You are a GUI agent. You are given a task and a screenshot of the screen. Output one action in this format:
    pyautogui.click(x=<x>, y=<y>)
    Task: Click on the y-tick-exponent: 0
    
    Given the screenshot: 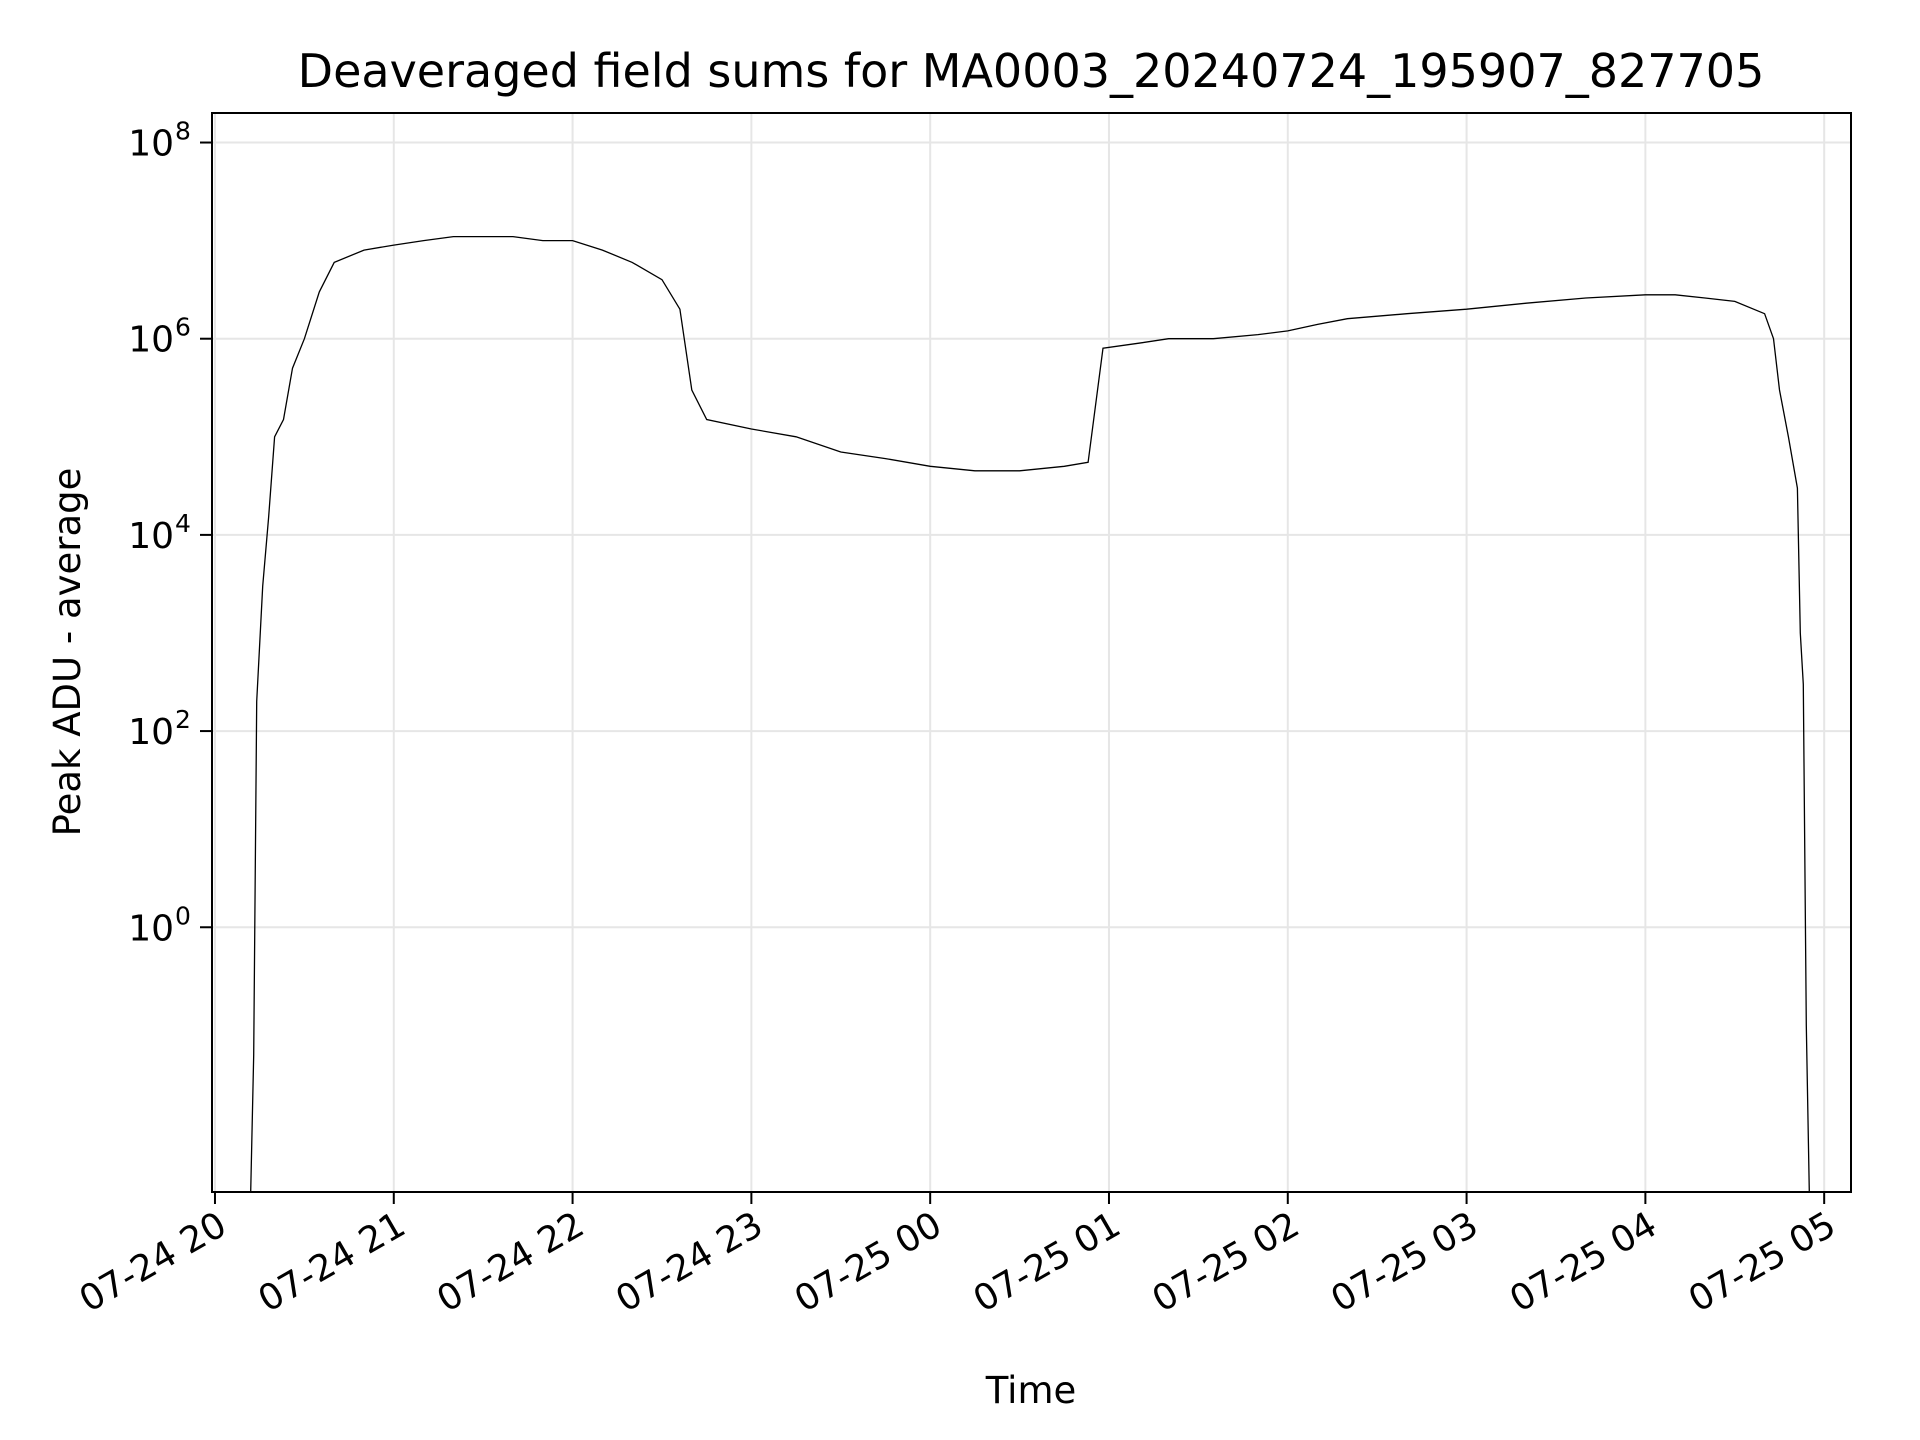 What is the action you would take?
    pyautogui.click(x=183, y=915)
    